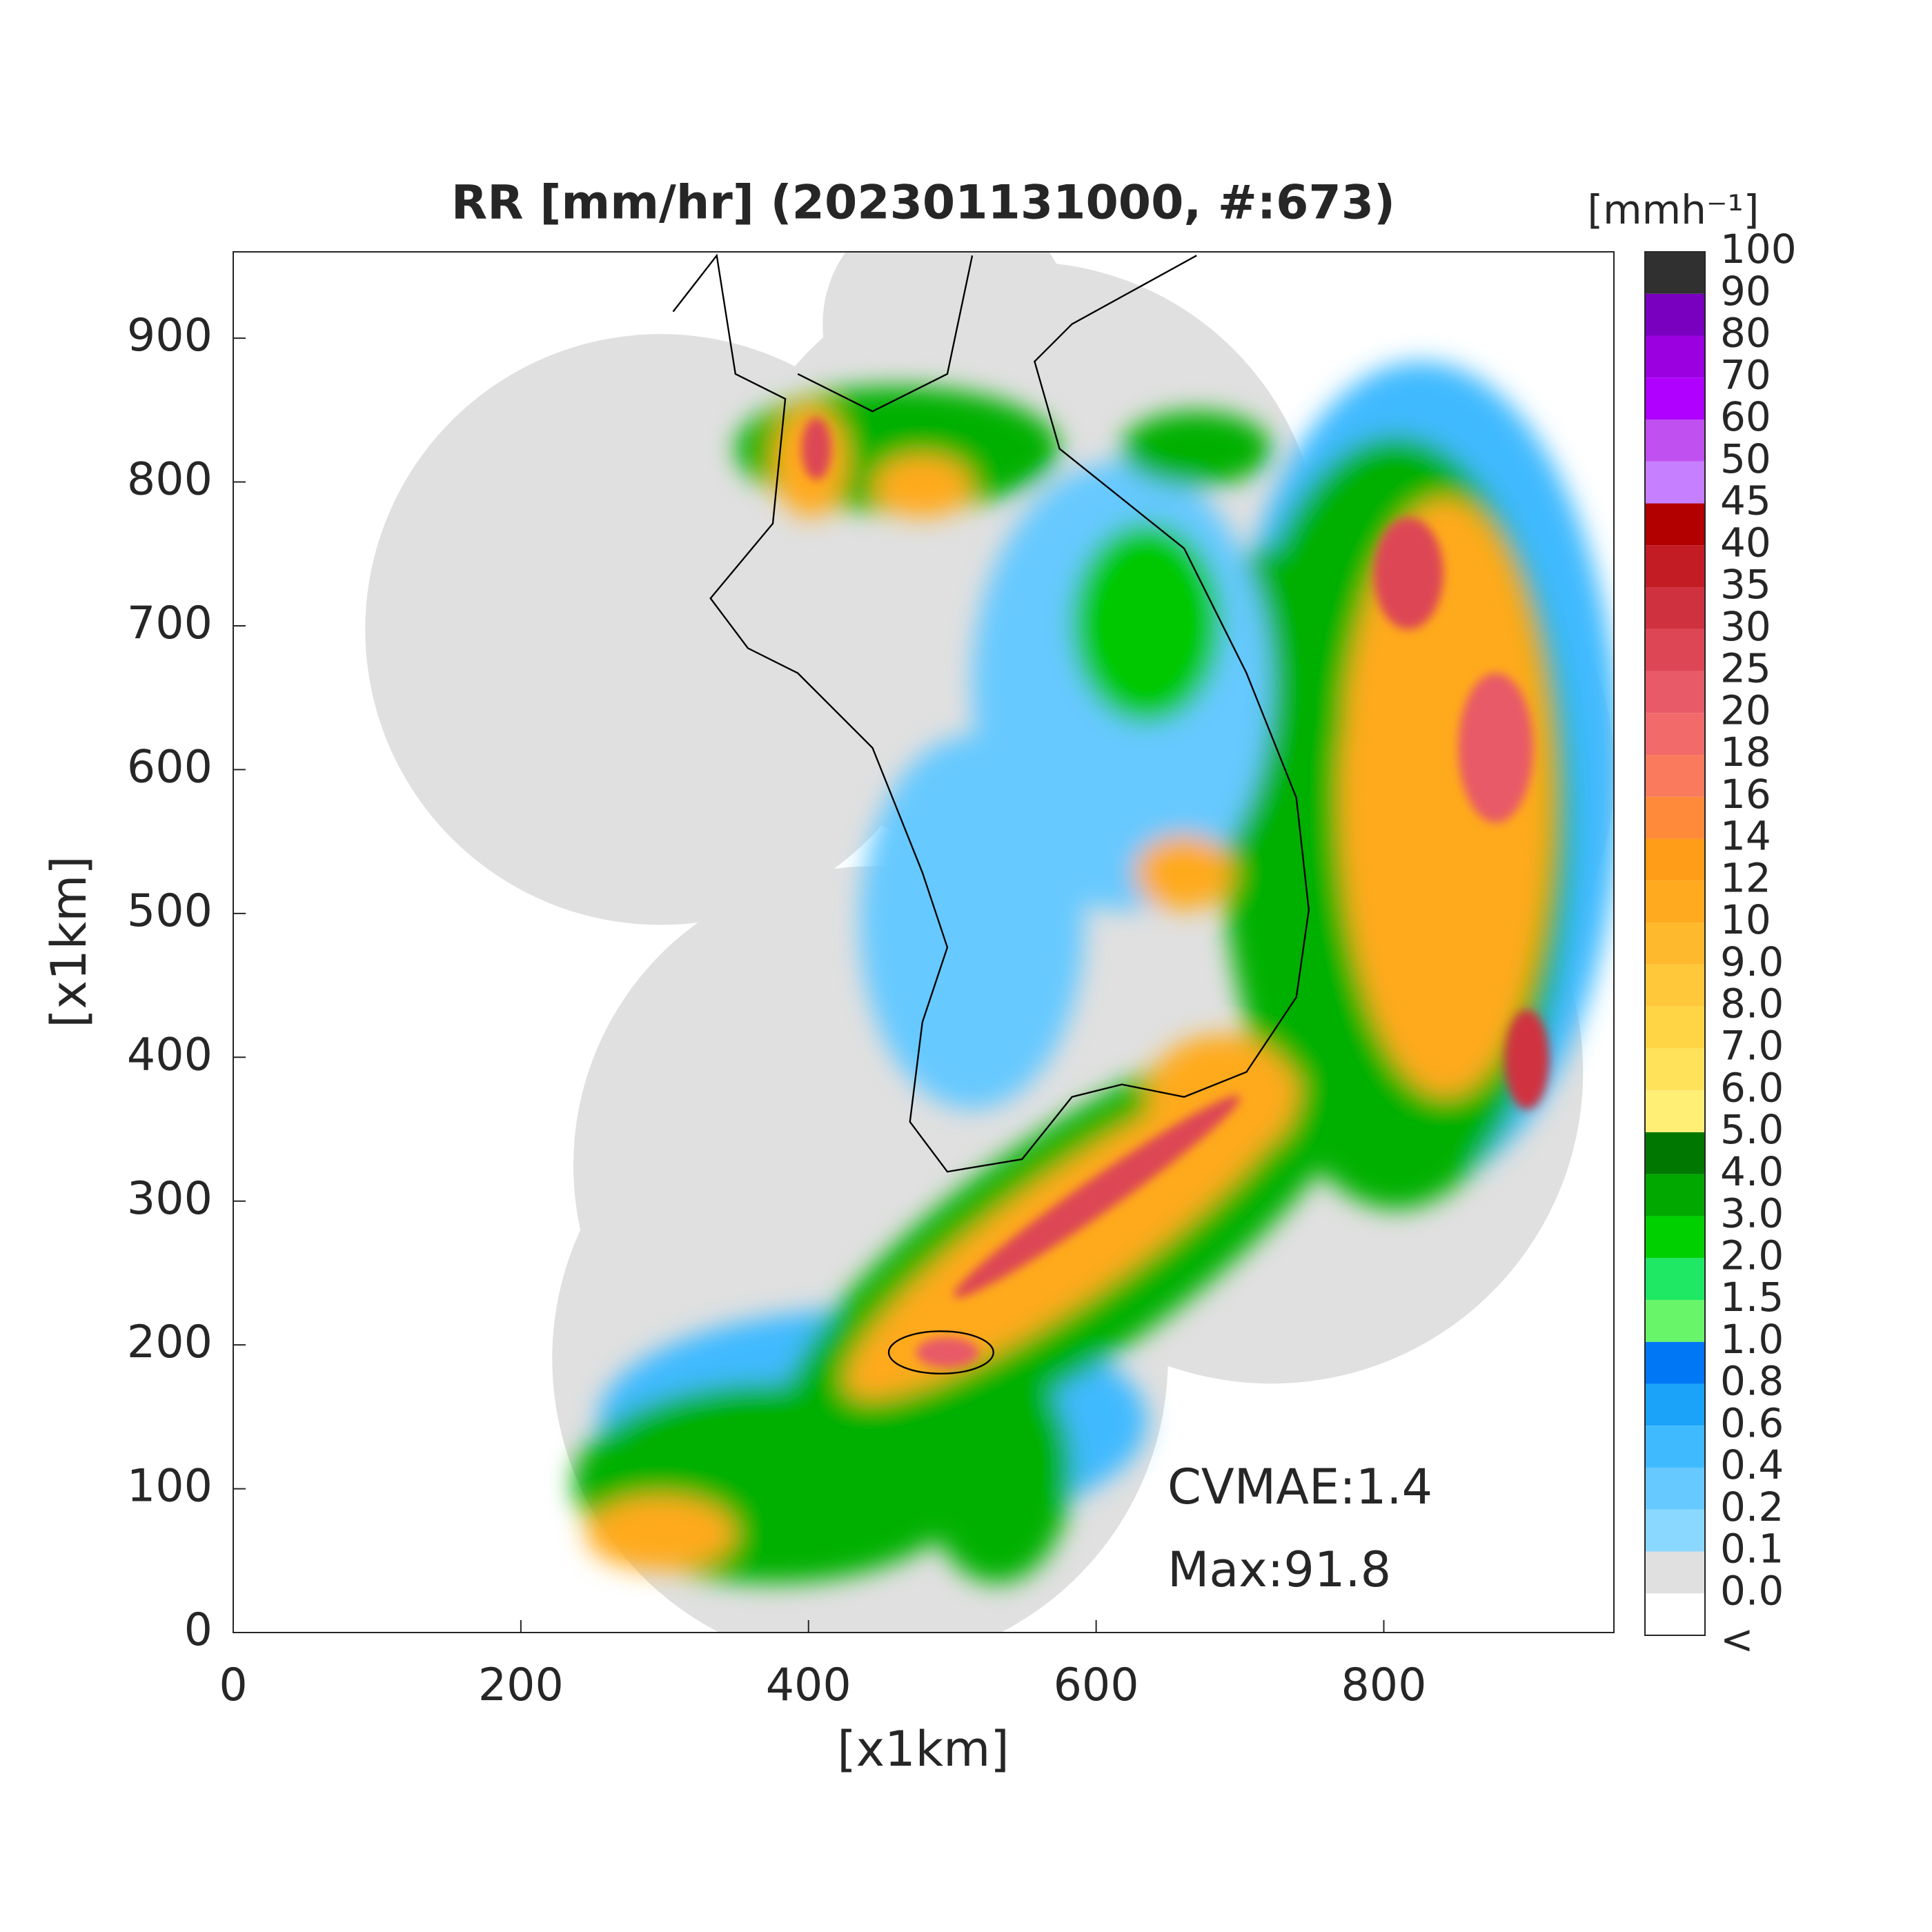 The image size is (1932, 1932). I want to click on colorbar-label: 0.4, so click(1752, 1464).